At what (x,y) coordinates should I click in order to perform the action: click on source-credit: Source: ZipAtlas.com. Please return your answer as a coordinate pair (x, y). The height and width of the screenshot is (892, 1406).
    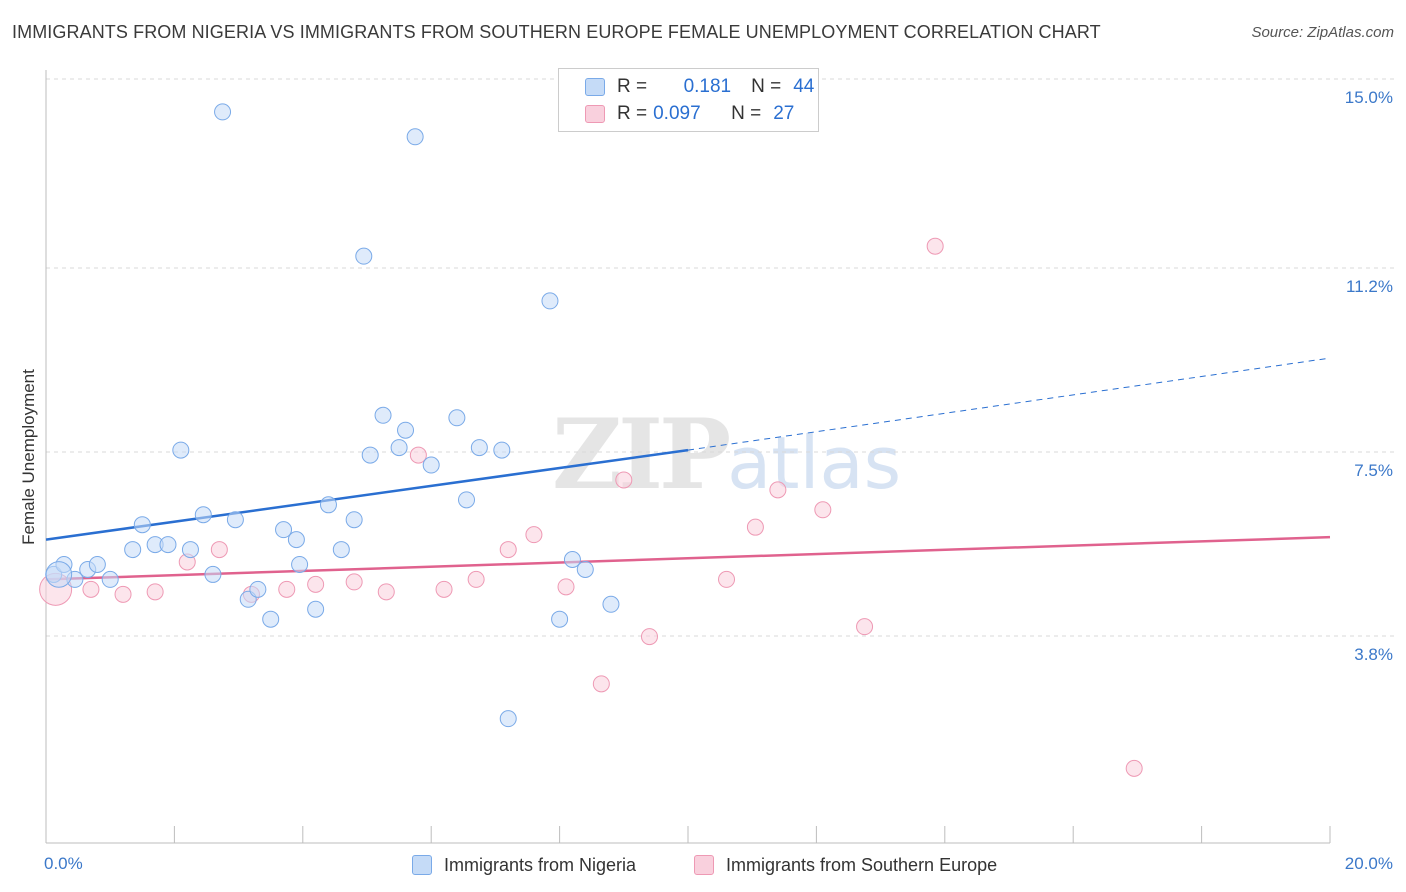
    Looking at the image, I should click on (1322, 32).